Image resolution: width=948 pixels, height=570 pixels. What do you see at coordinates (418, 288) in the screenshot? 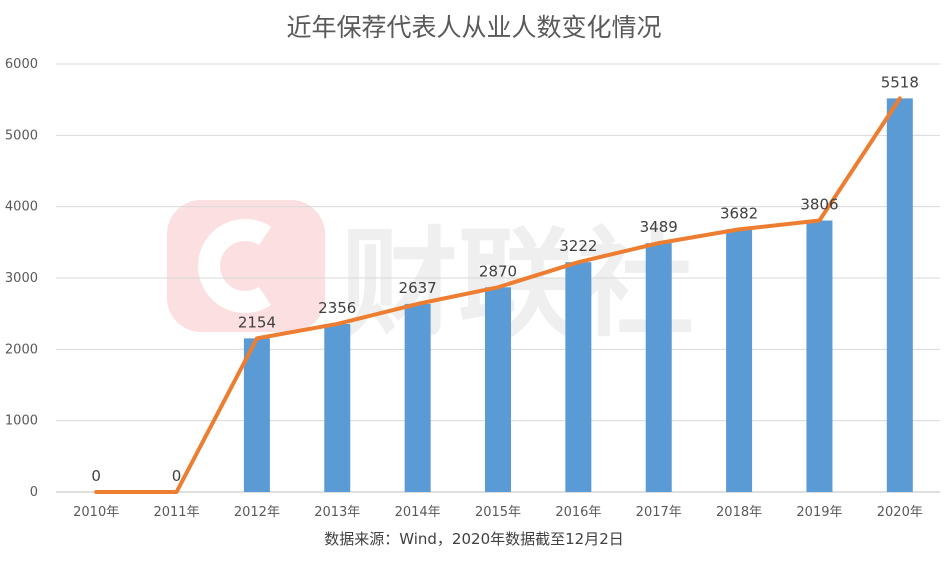
I see `data-label: 2637` at bounding box center [418, 288].